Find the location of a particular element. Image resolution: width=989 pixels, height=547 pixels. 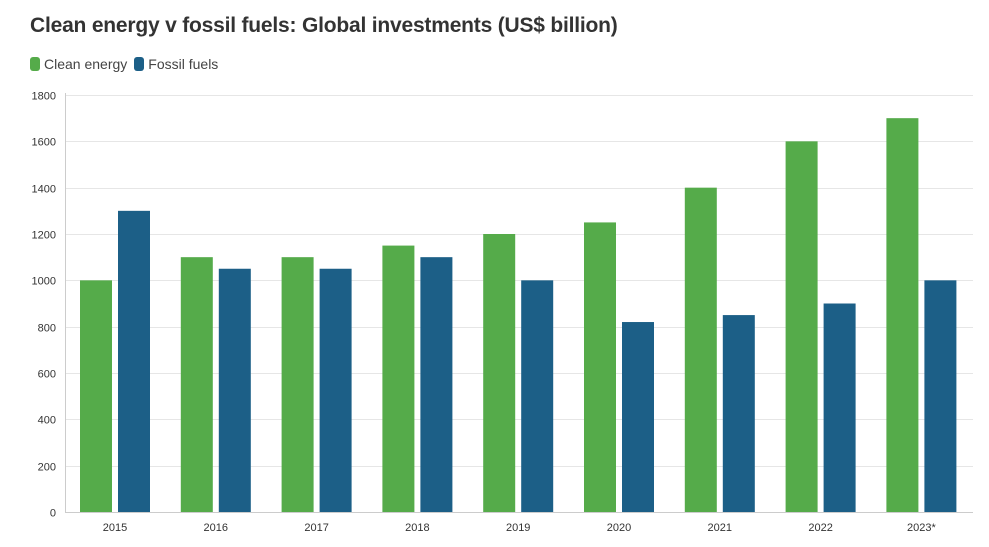

x-tick-label-2017: 2017 is located at coordinates (316, 528).